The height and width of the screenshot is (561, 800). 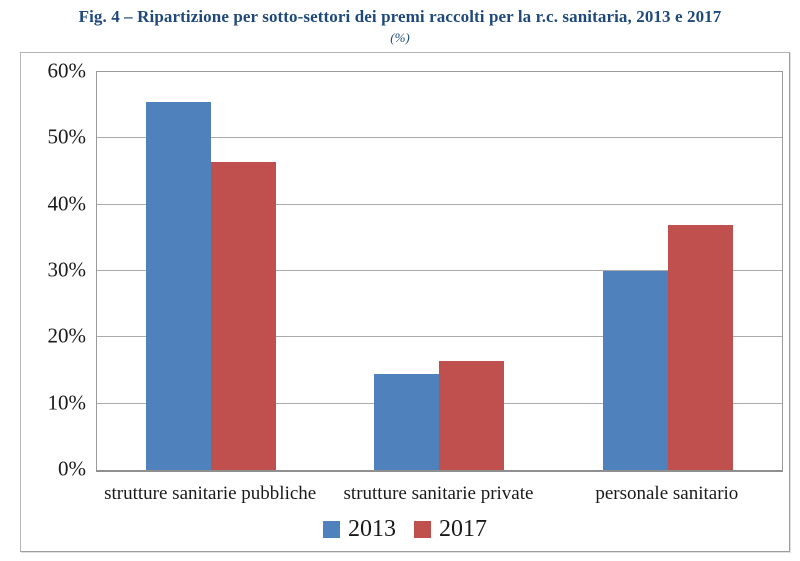 I want to click on x-category-label: strutture sanitarie private, so click(x=438, y=493).